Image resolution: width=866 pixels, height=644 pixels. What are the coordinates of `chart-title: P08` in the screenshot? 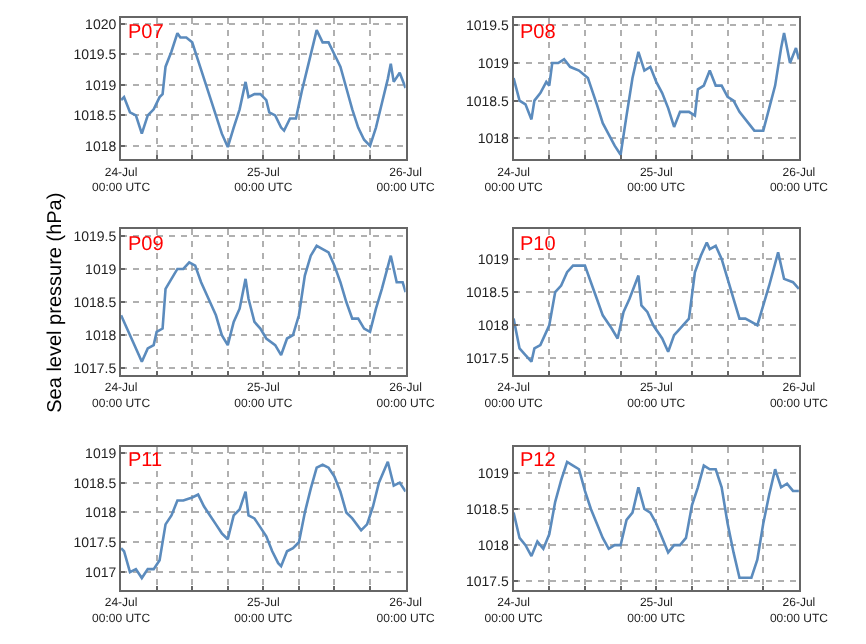 It's located at (538, 33).